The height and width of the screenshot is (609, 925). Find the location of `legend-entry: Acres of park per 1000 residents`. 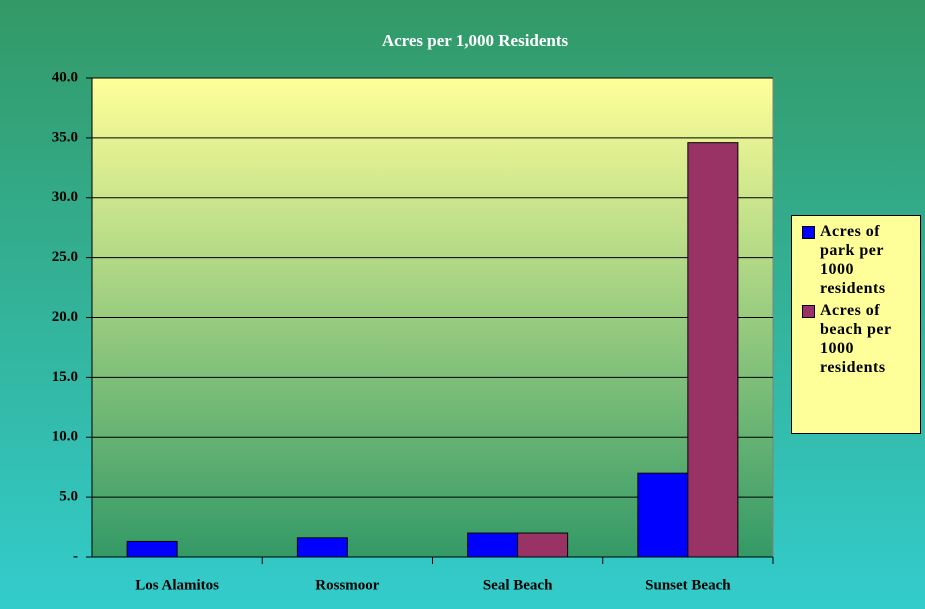

legend-entry: Acres of park per 1000 residents is located at coordinates (859, 260).